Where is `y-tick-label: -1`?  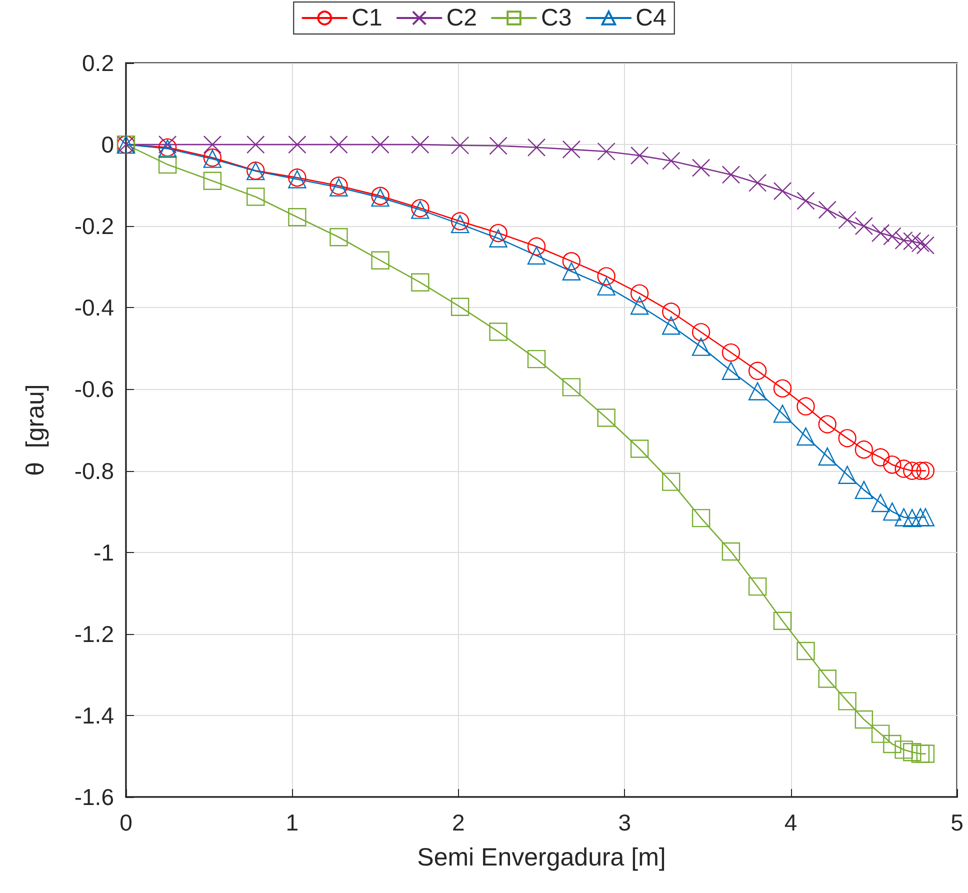 y-tick-label: -1 is located at coordinates (104, 552).